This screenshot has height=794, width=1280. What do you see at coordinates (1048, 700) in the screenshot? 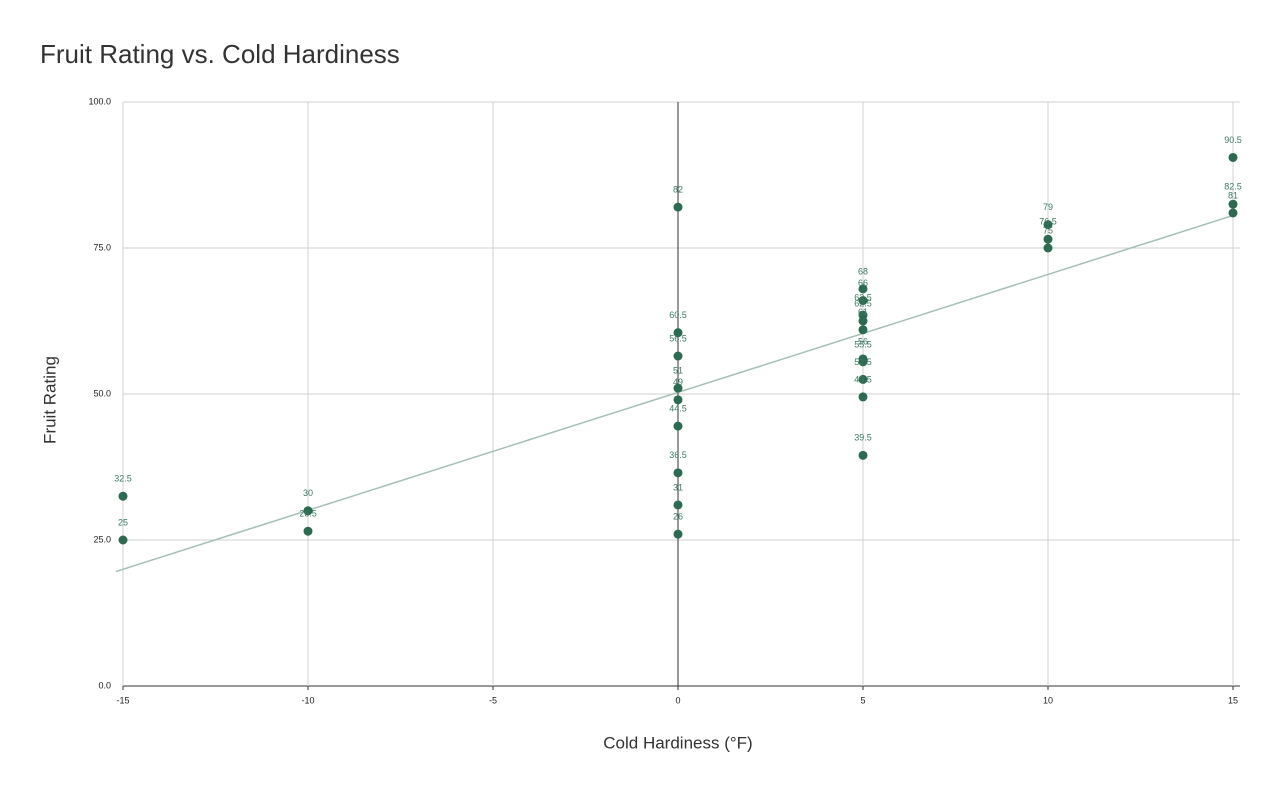
I see `x-tick-label: 10` at bounding box center [1048, 700].